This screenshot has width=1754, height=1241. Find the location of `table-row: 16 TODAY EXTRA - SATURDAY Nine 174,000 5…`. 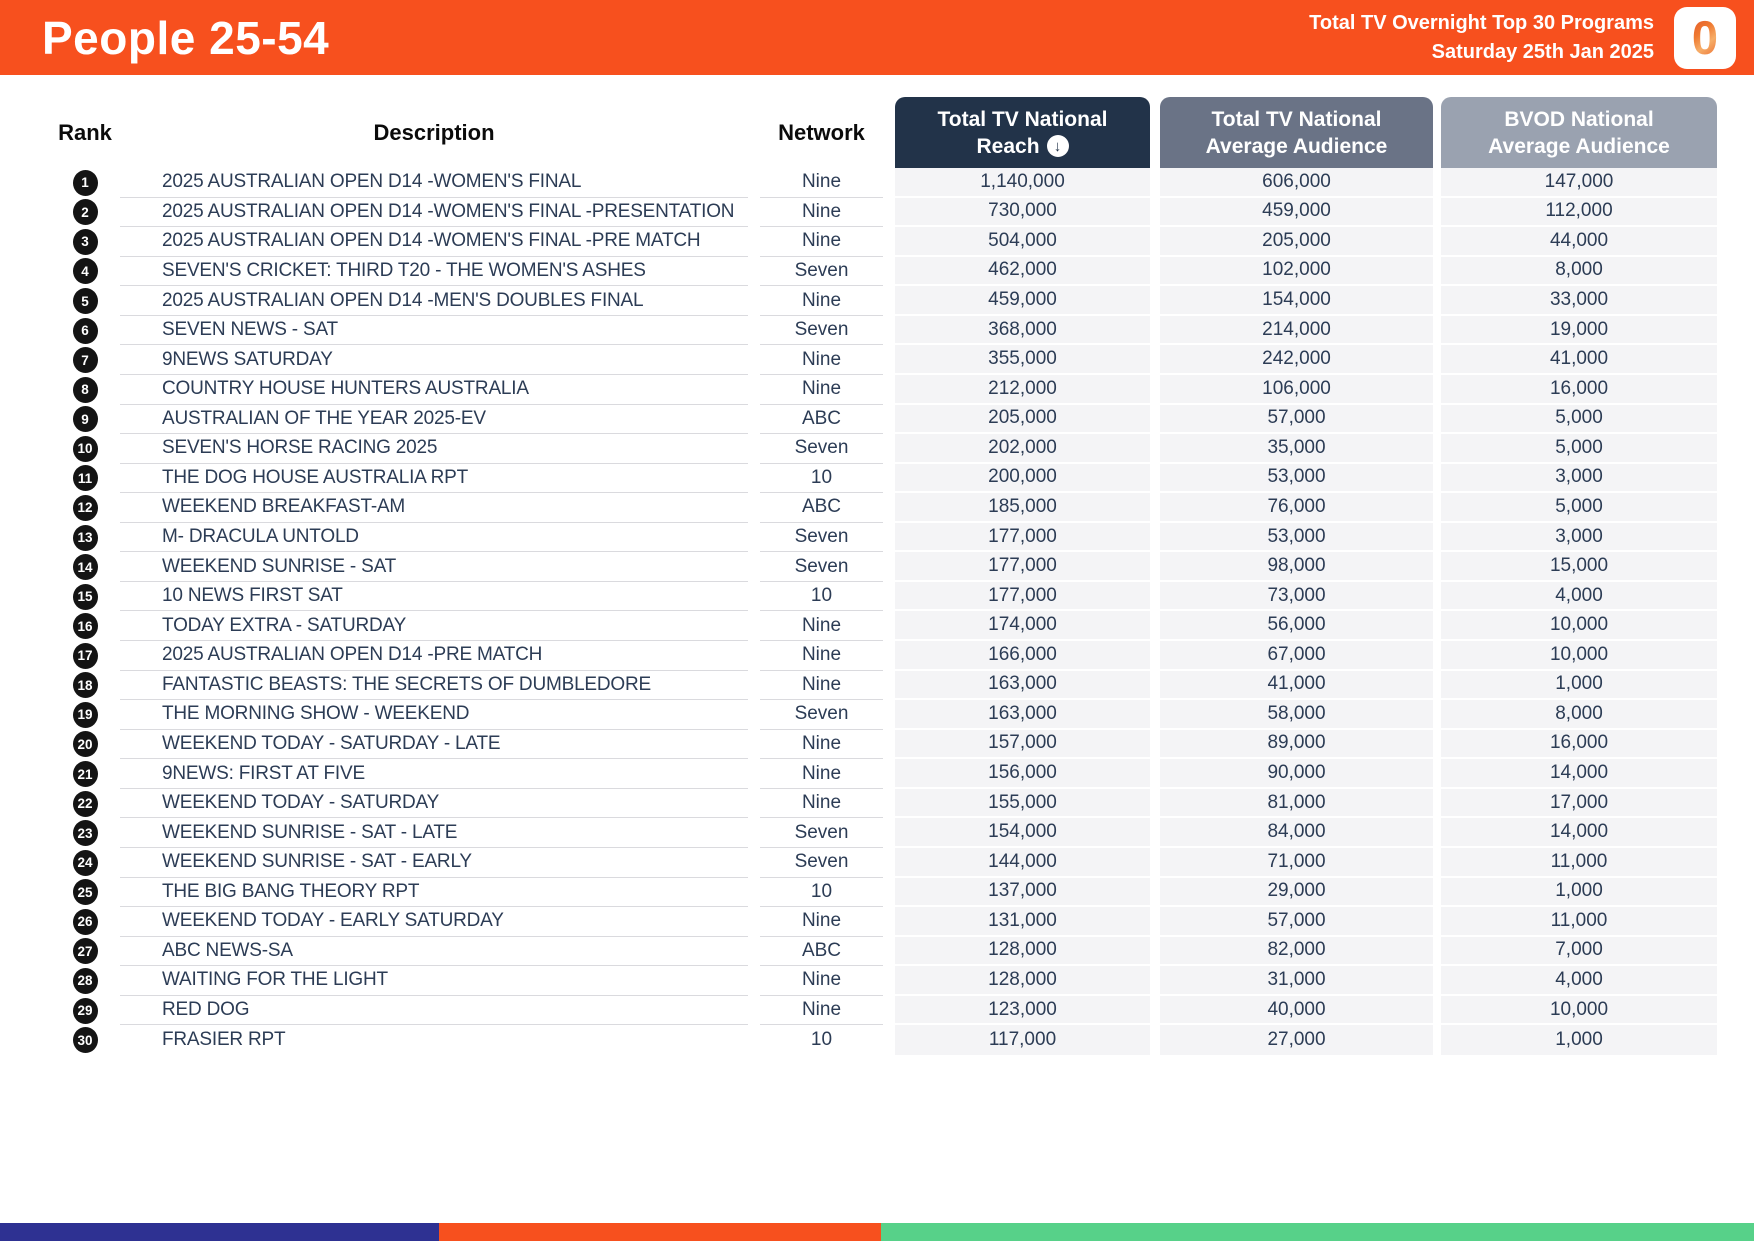

table-row: 16 TODAY EXTRA - SATURDAY Nine 174,000 5… is located at coordinates (883, 626).